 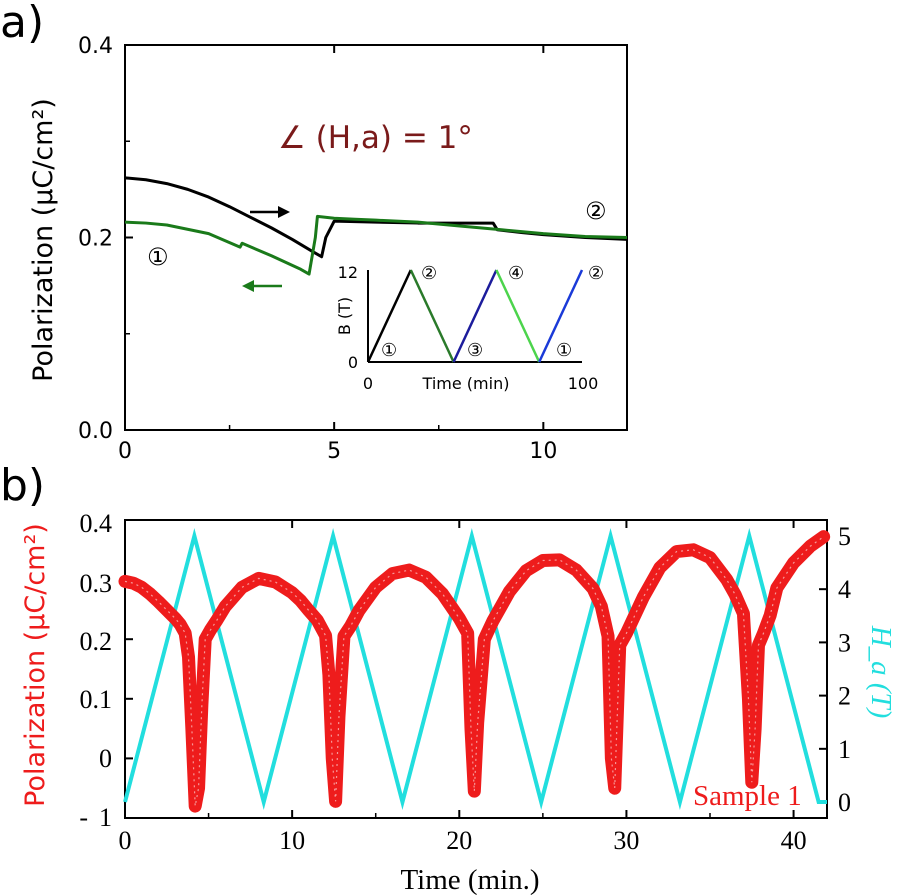 I want to click on up-sweep-arrow, so click(x=270, y=212).